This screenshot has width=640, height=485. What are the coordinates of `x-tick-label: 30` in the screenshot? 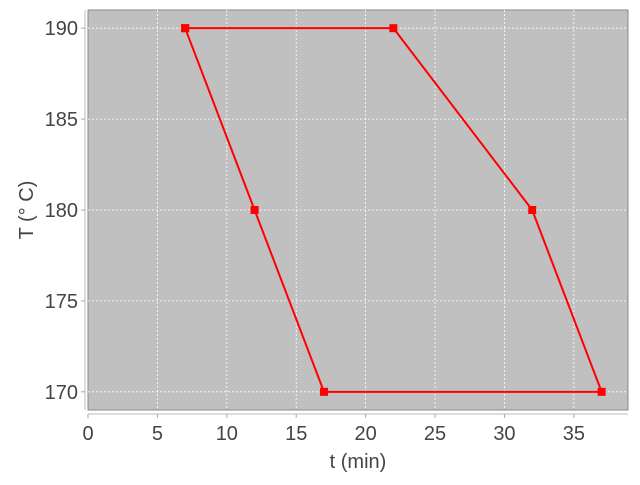 It's located at (504, 434).